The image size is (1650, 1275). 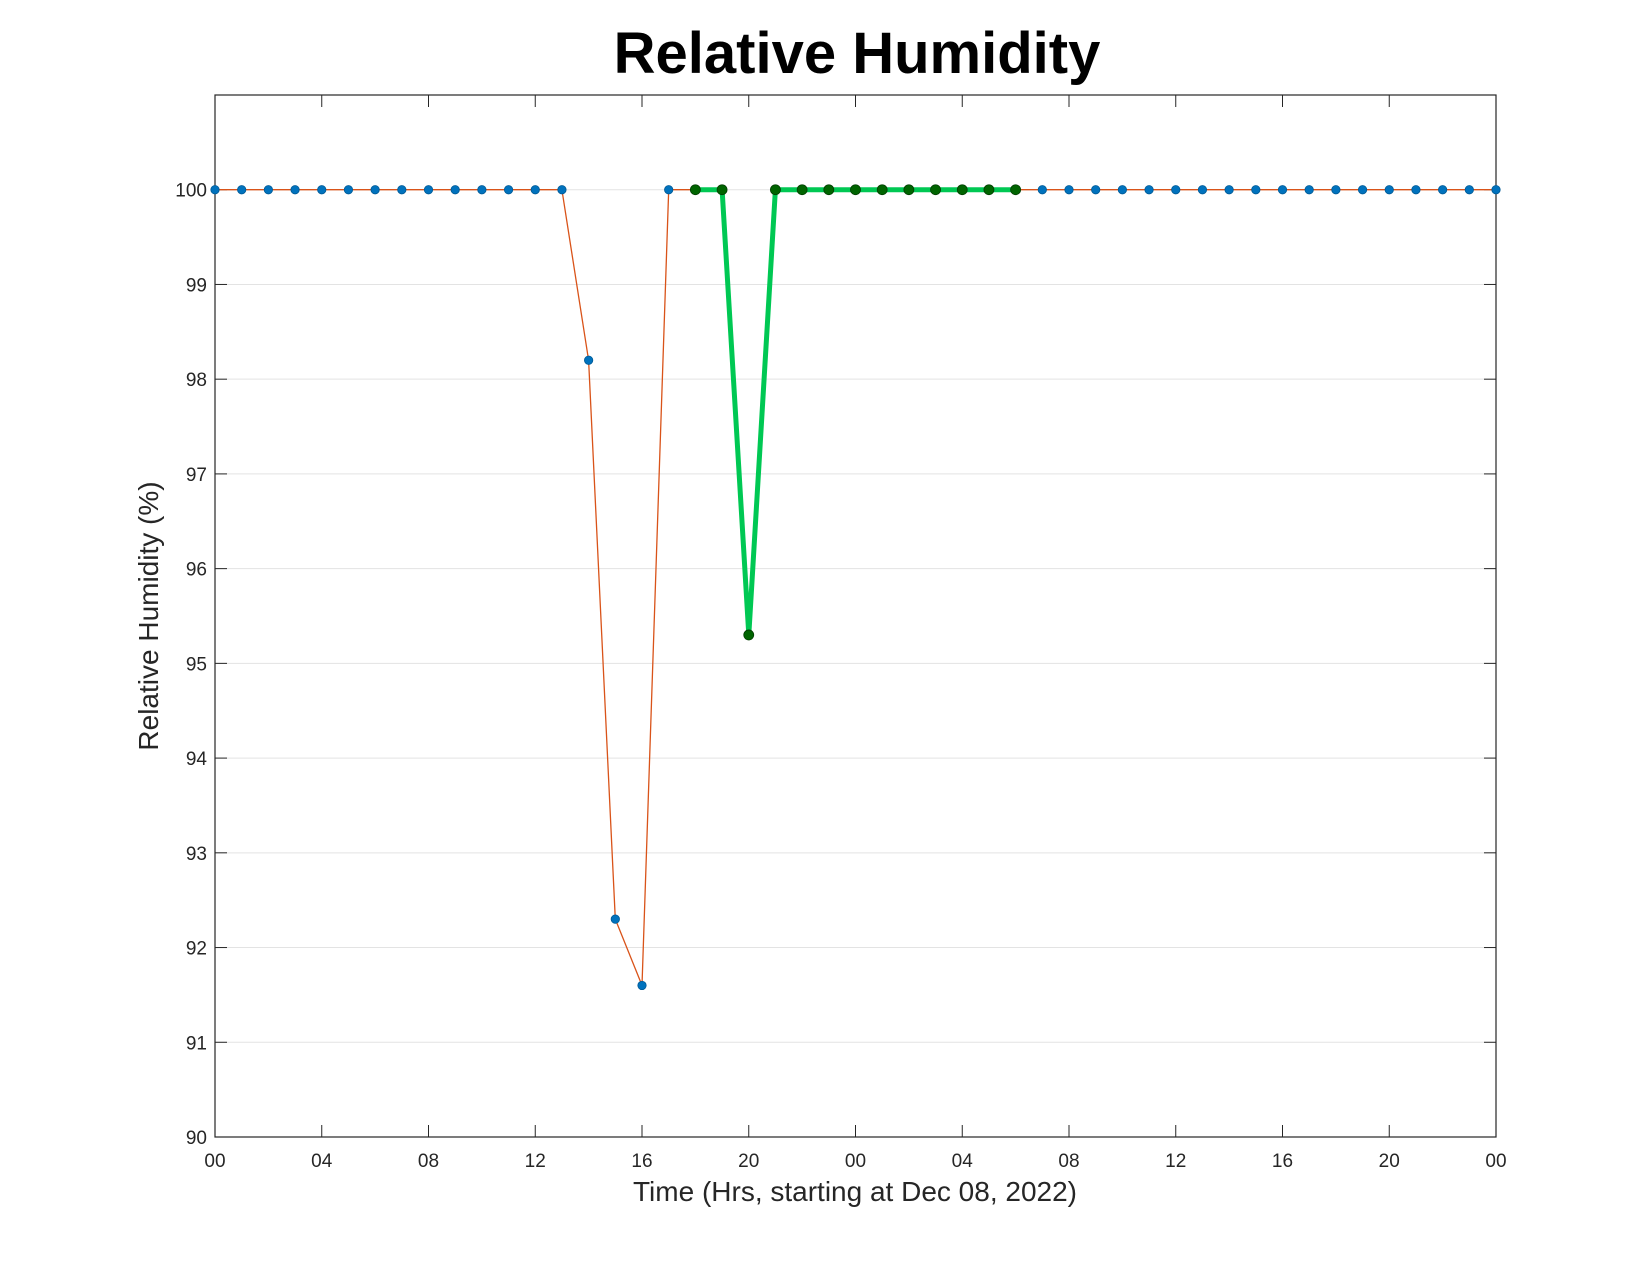 What do you see at coordinates (196, 949) in the screenshot?
I see `y-tick-label: 92` at bounding box center [196, 949].